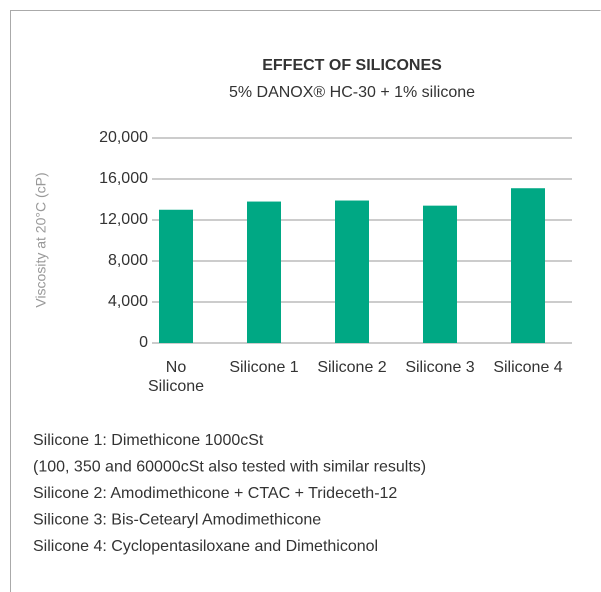 This screenshot has height=592, width=601. What do you see at coordinates (148, 440) in the screenshot?
I see `note: Silicone 1: Dimethicone 1000cSt` at bounding box center [148, 440].